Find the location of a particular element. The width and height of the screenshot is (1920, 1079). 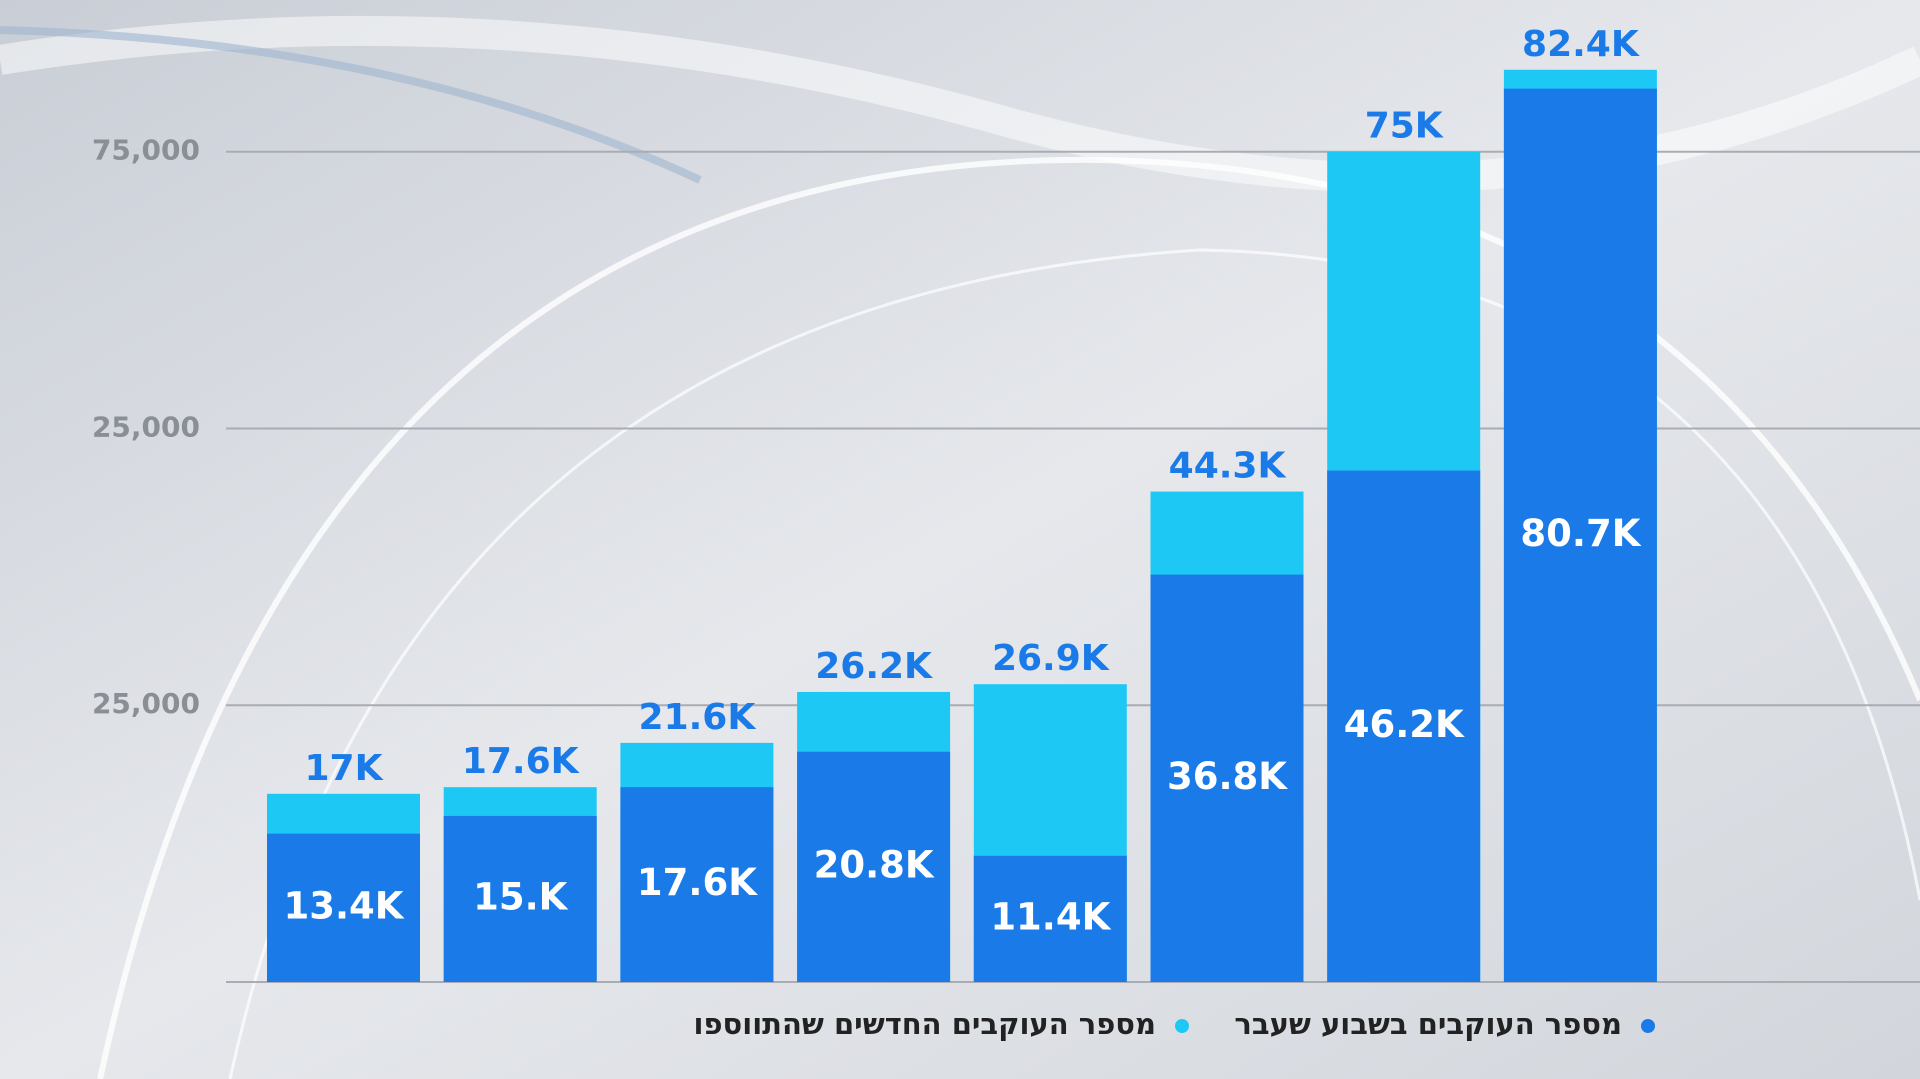

total-label: 26.2K is located at coordinates (874, 666).